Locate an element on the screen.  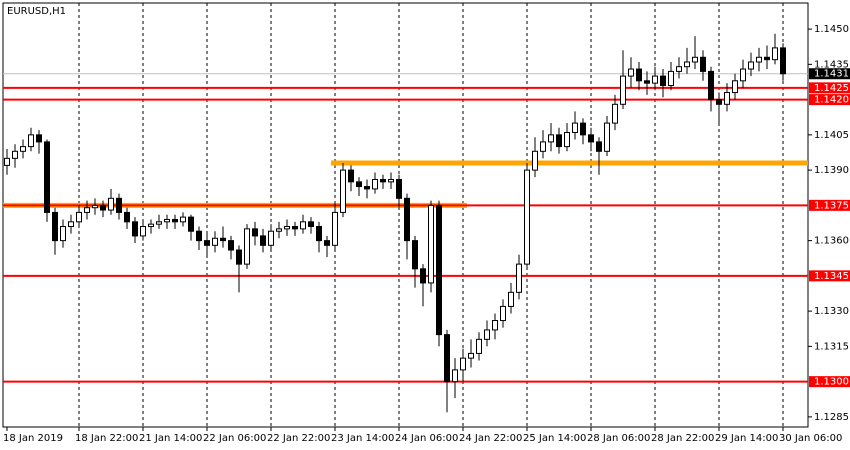
last-price-box is located at coordinates (829, 74).